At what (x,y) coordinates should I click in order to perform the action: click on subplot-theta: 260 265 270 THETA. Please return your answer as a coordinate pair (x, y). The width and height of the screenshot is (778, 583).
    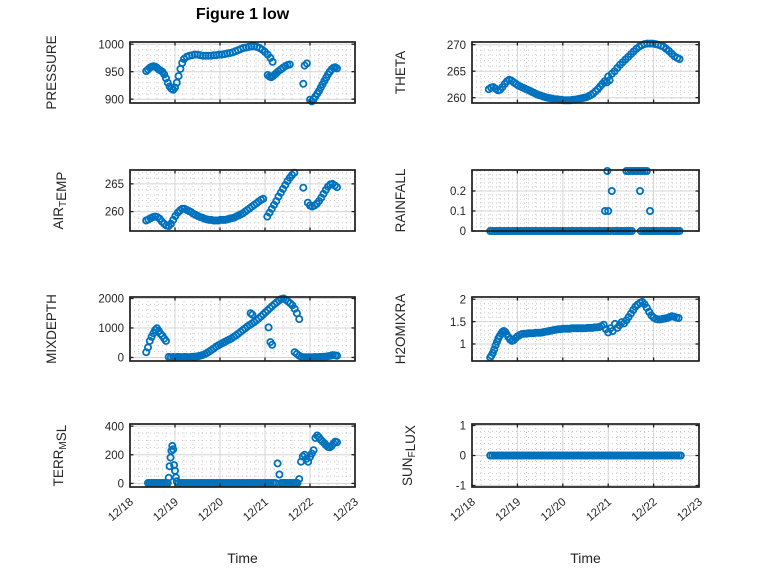
    Looking at the image, I should click on (546, 72).